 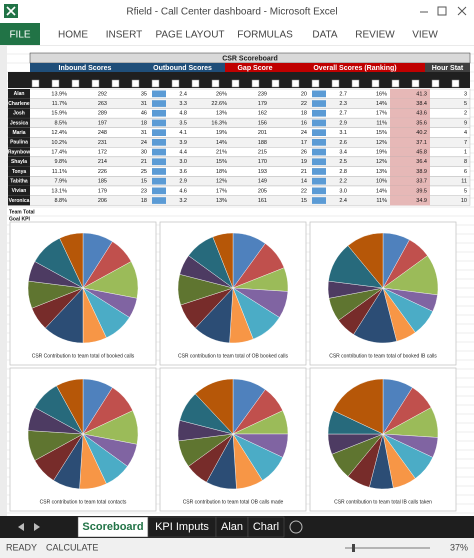 I want to click on ribbon-tab: INSERT, so click(x=124, y=35).